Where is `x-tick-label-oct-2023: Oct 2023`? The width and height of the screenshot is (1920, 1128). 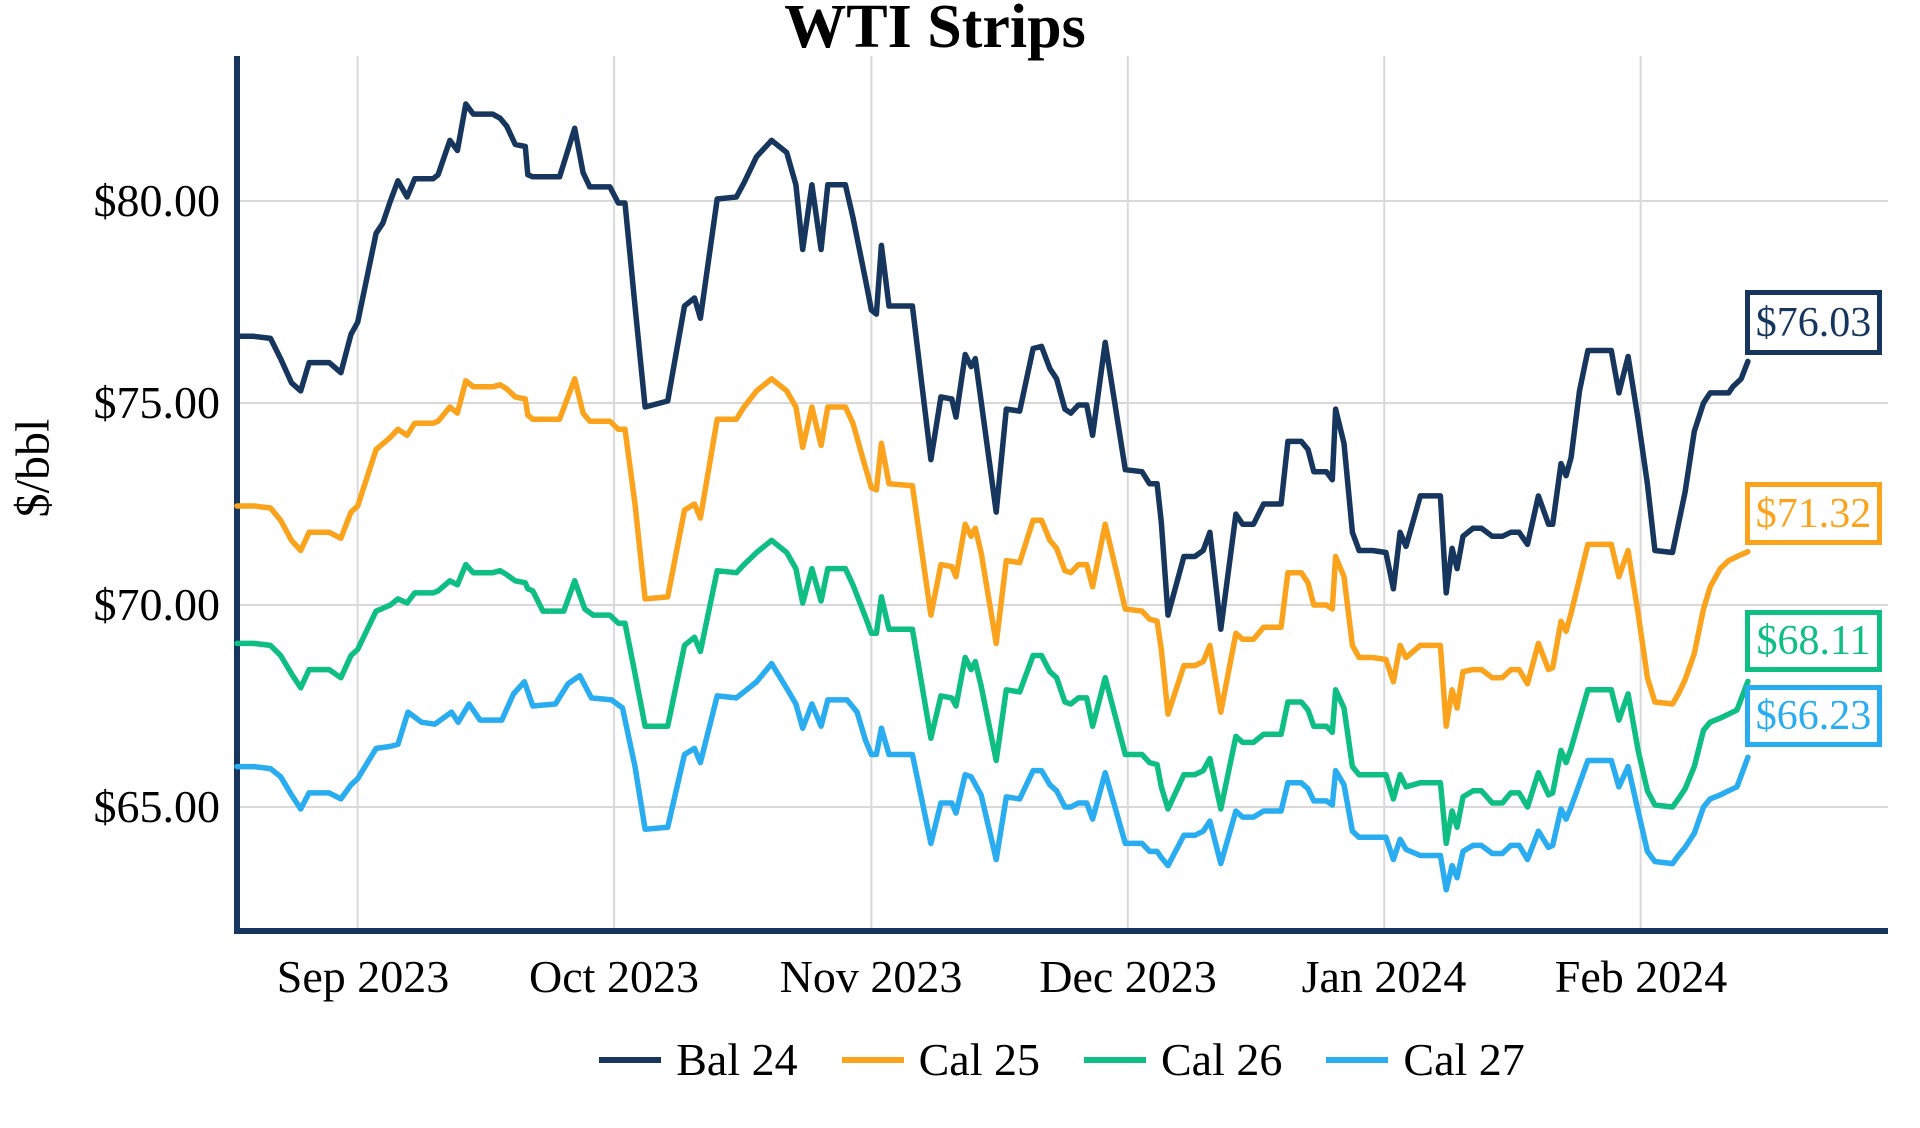 x-tick-label-oct-2023: Oct 2023 is located at coordinates (614, 976).